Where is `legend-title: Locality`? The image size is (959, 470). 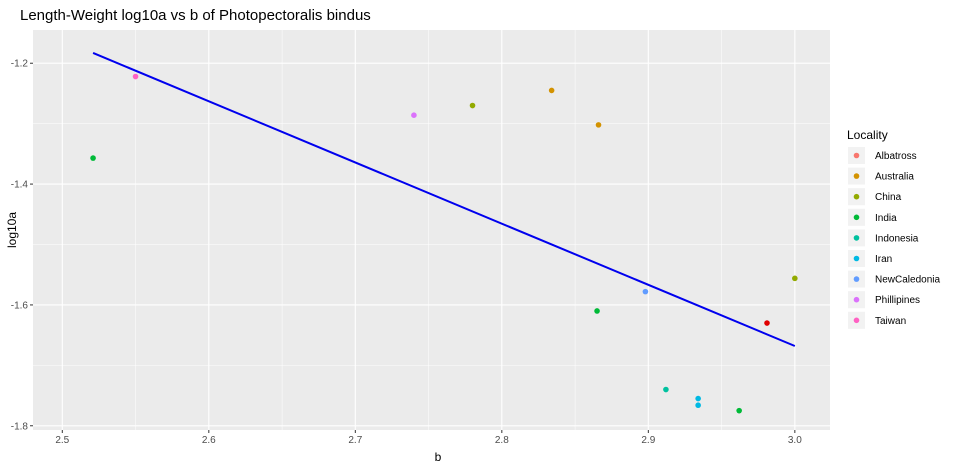 legend-title: Locality is located at coordinates (867, 135).